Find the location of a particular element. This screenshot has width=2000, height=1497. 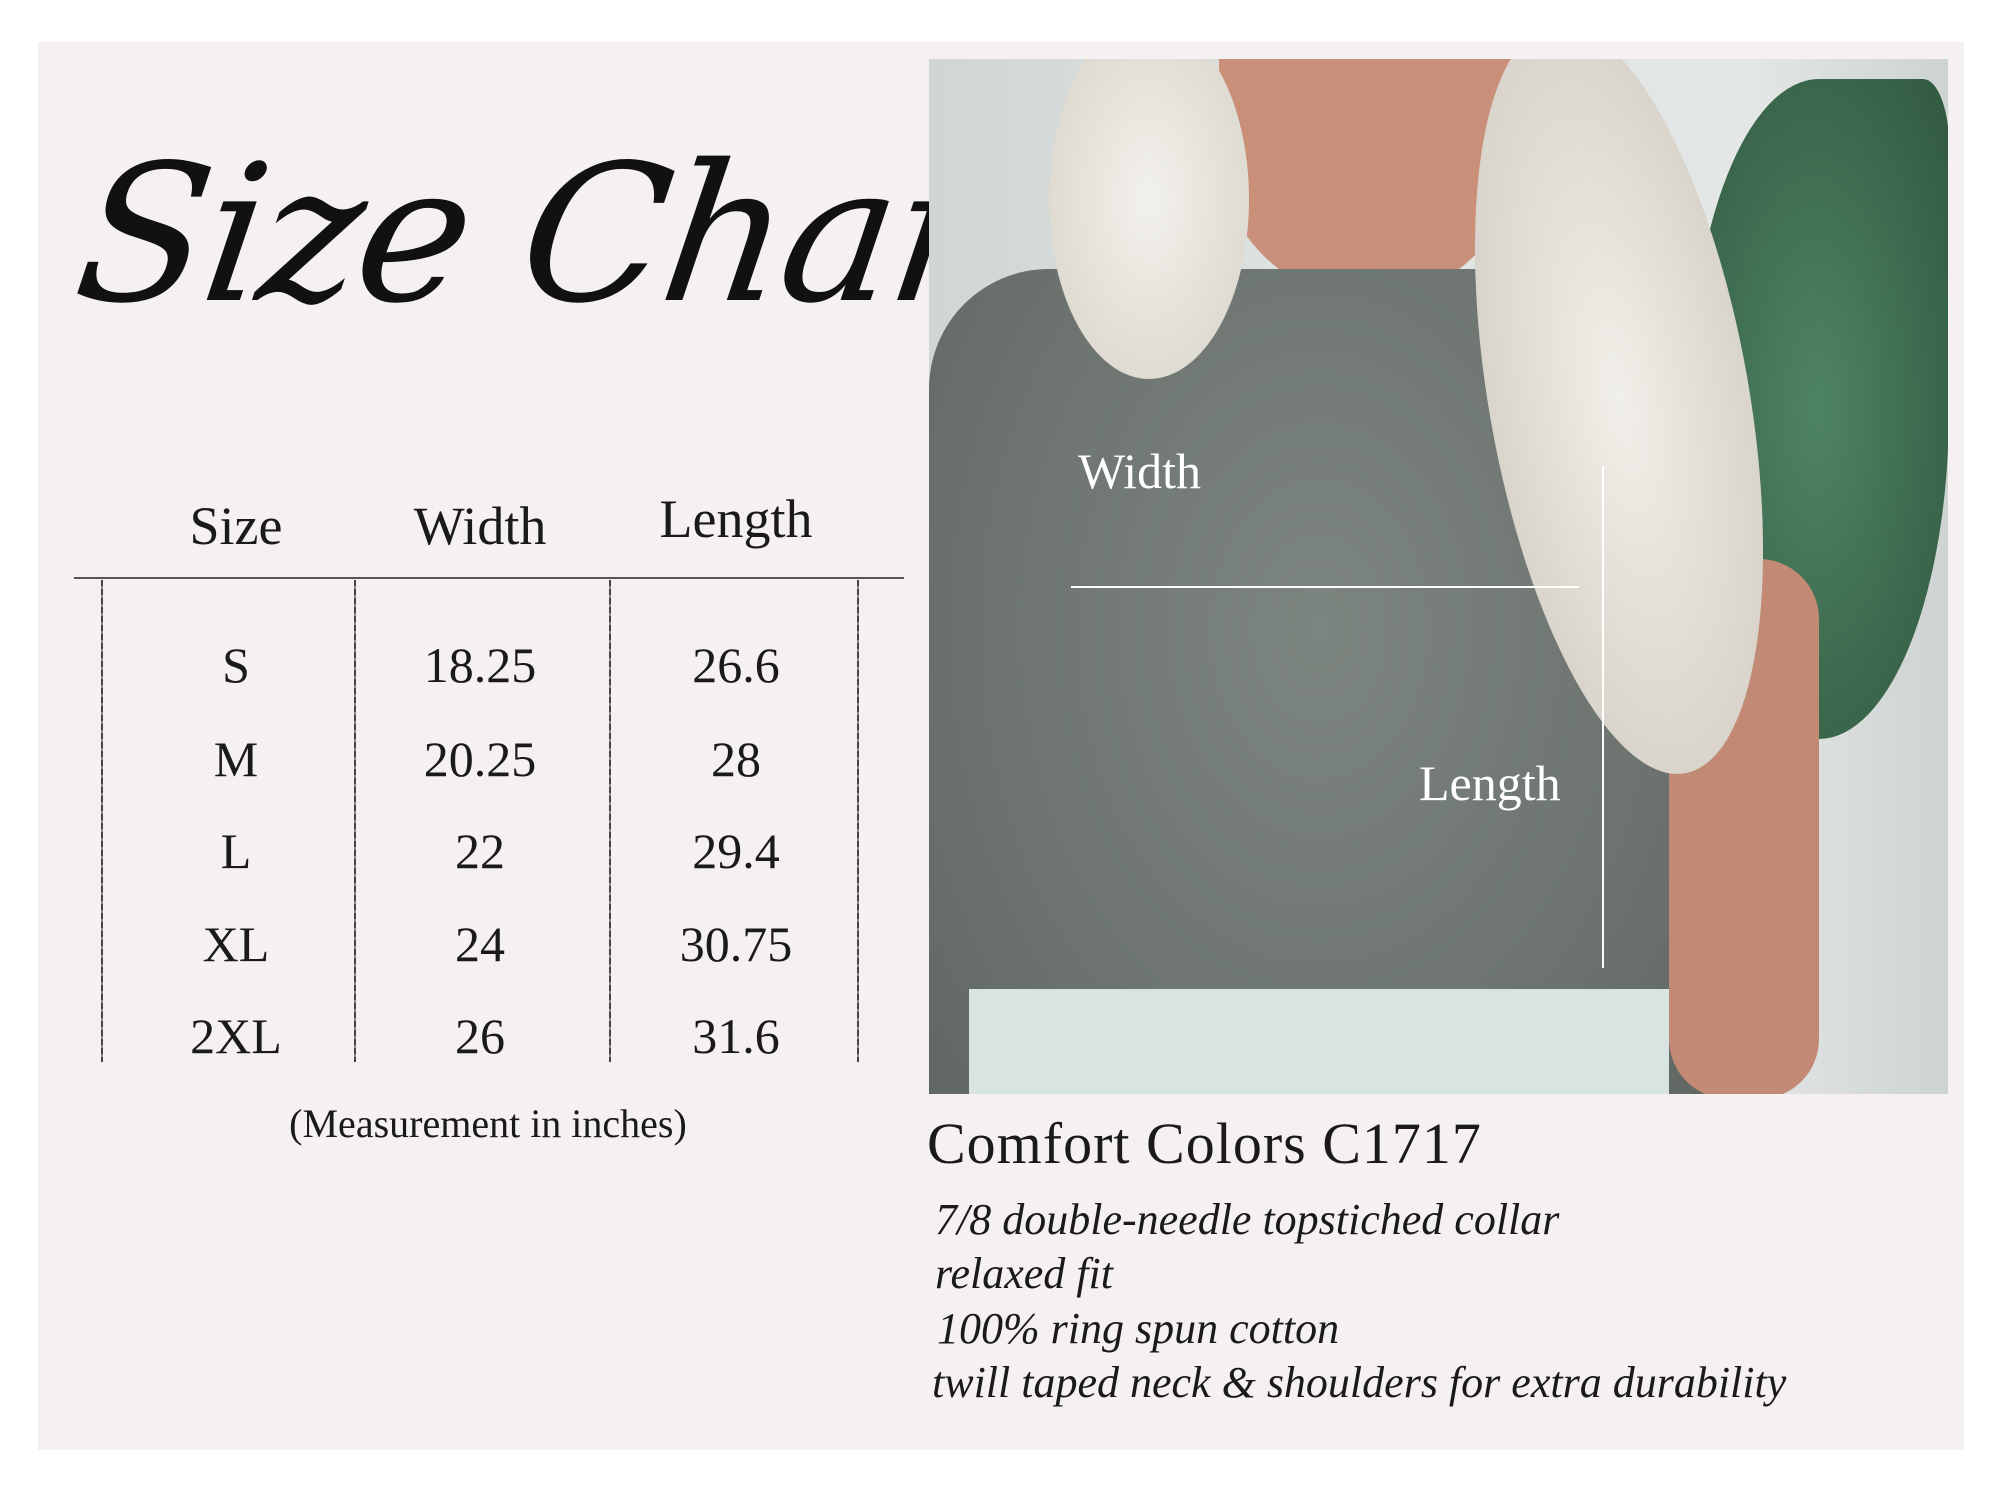

feature-item: 7/8 double-needle topstiched collar is located at coordinates (1247, 1219).